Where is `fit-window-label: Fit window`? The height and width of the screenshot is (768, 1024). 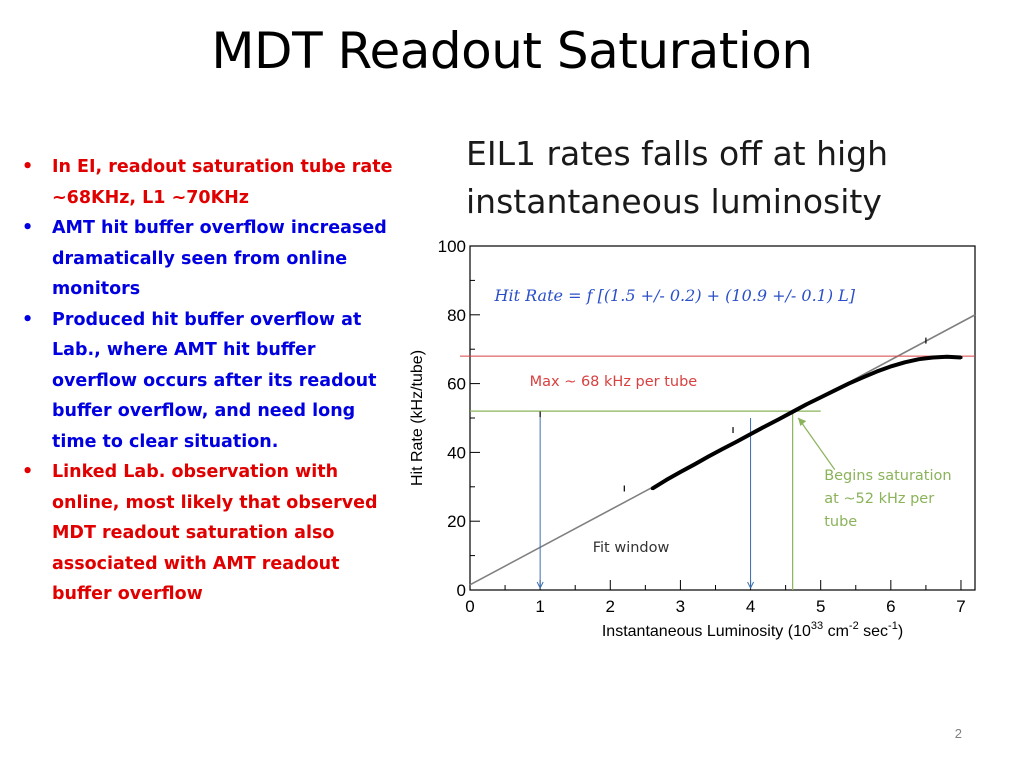
fit-window-label: Fit window is located at coordinates (631, 548).